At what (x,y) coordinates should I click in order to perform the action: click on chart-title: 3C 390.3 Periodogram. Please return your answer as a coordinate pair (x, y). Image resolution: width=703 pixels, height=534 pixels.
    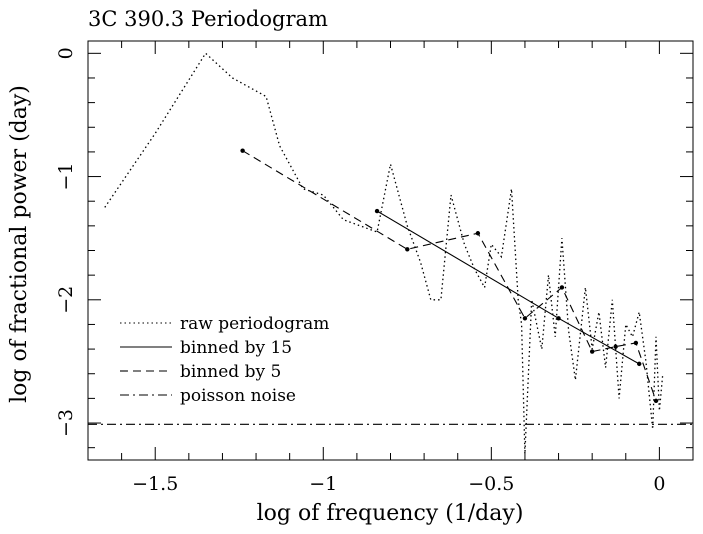
    Looking at the image, I should click on (208, 19).